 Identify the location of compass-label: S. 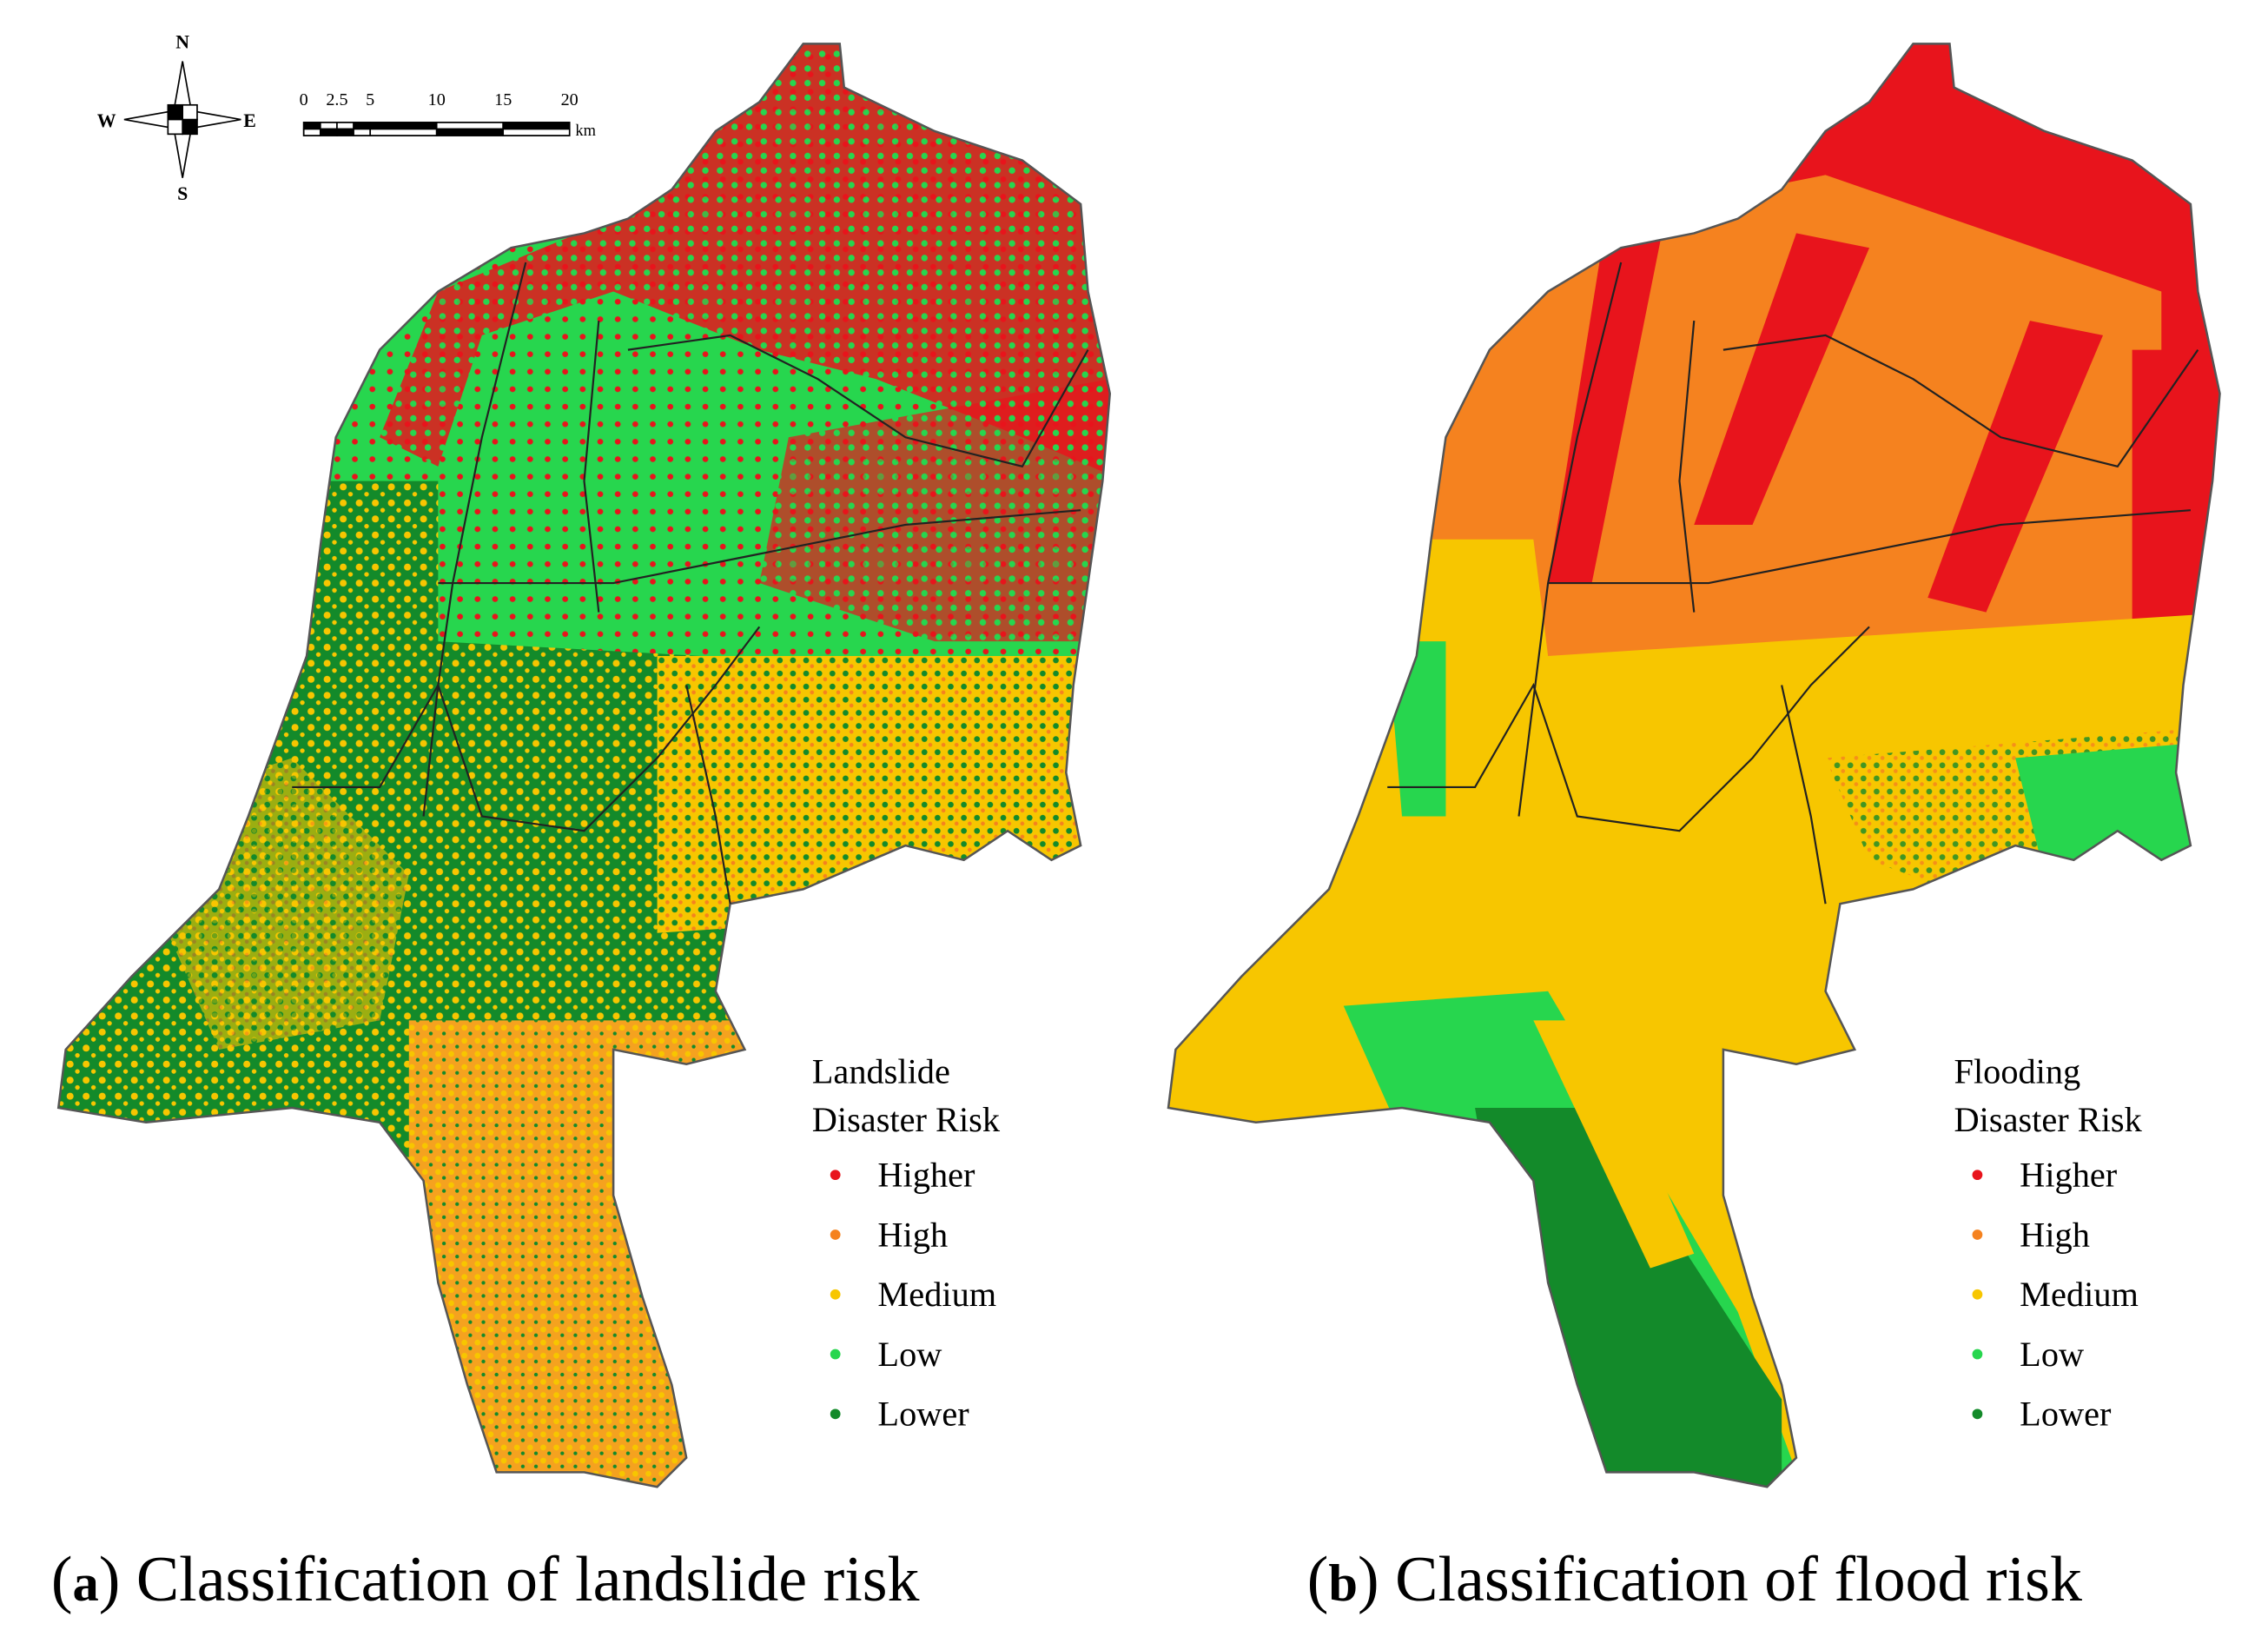
(182, 193).